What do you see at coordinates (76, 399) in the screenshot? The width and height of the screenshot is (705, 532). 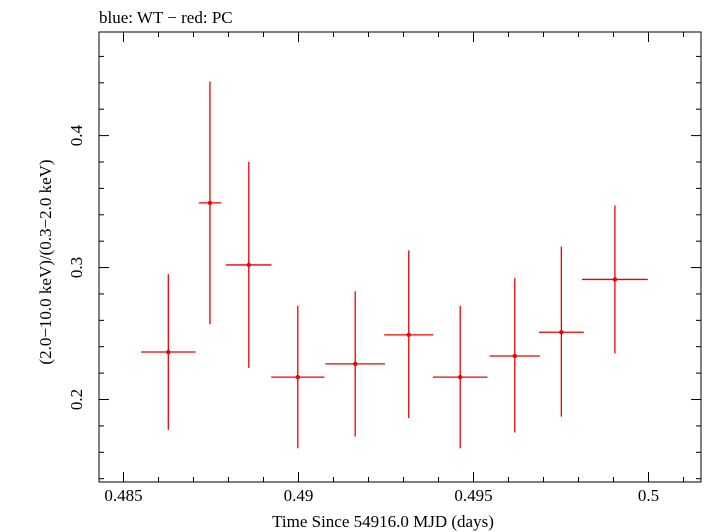 I see `y-tick-label: 0.2` at bounding box center [76, 399].